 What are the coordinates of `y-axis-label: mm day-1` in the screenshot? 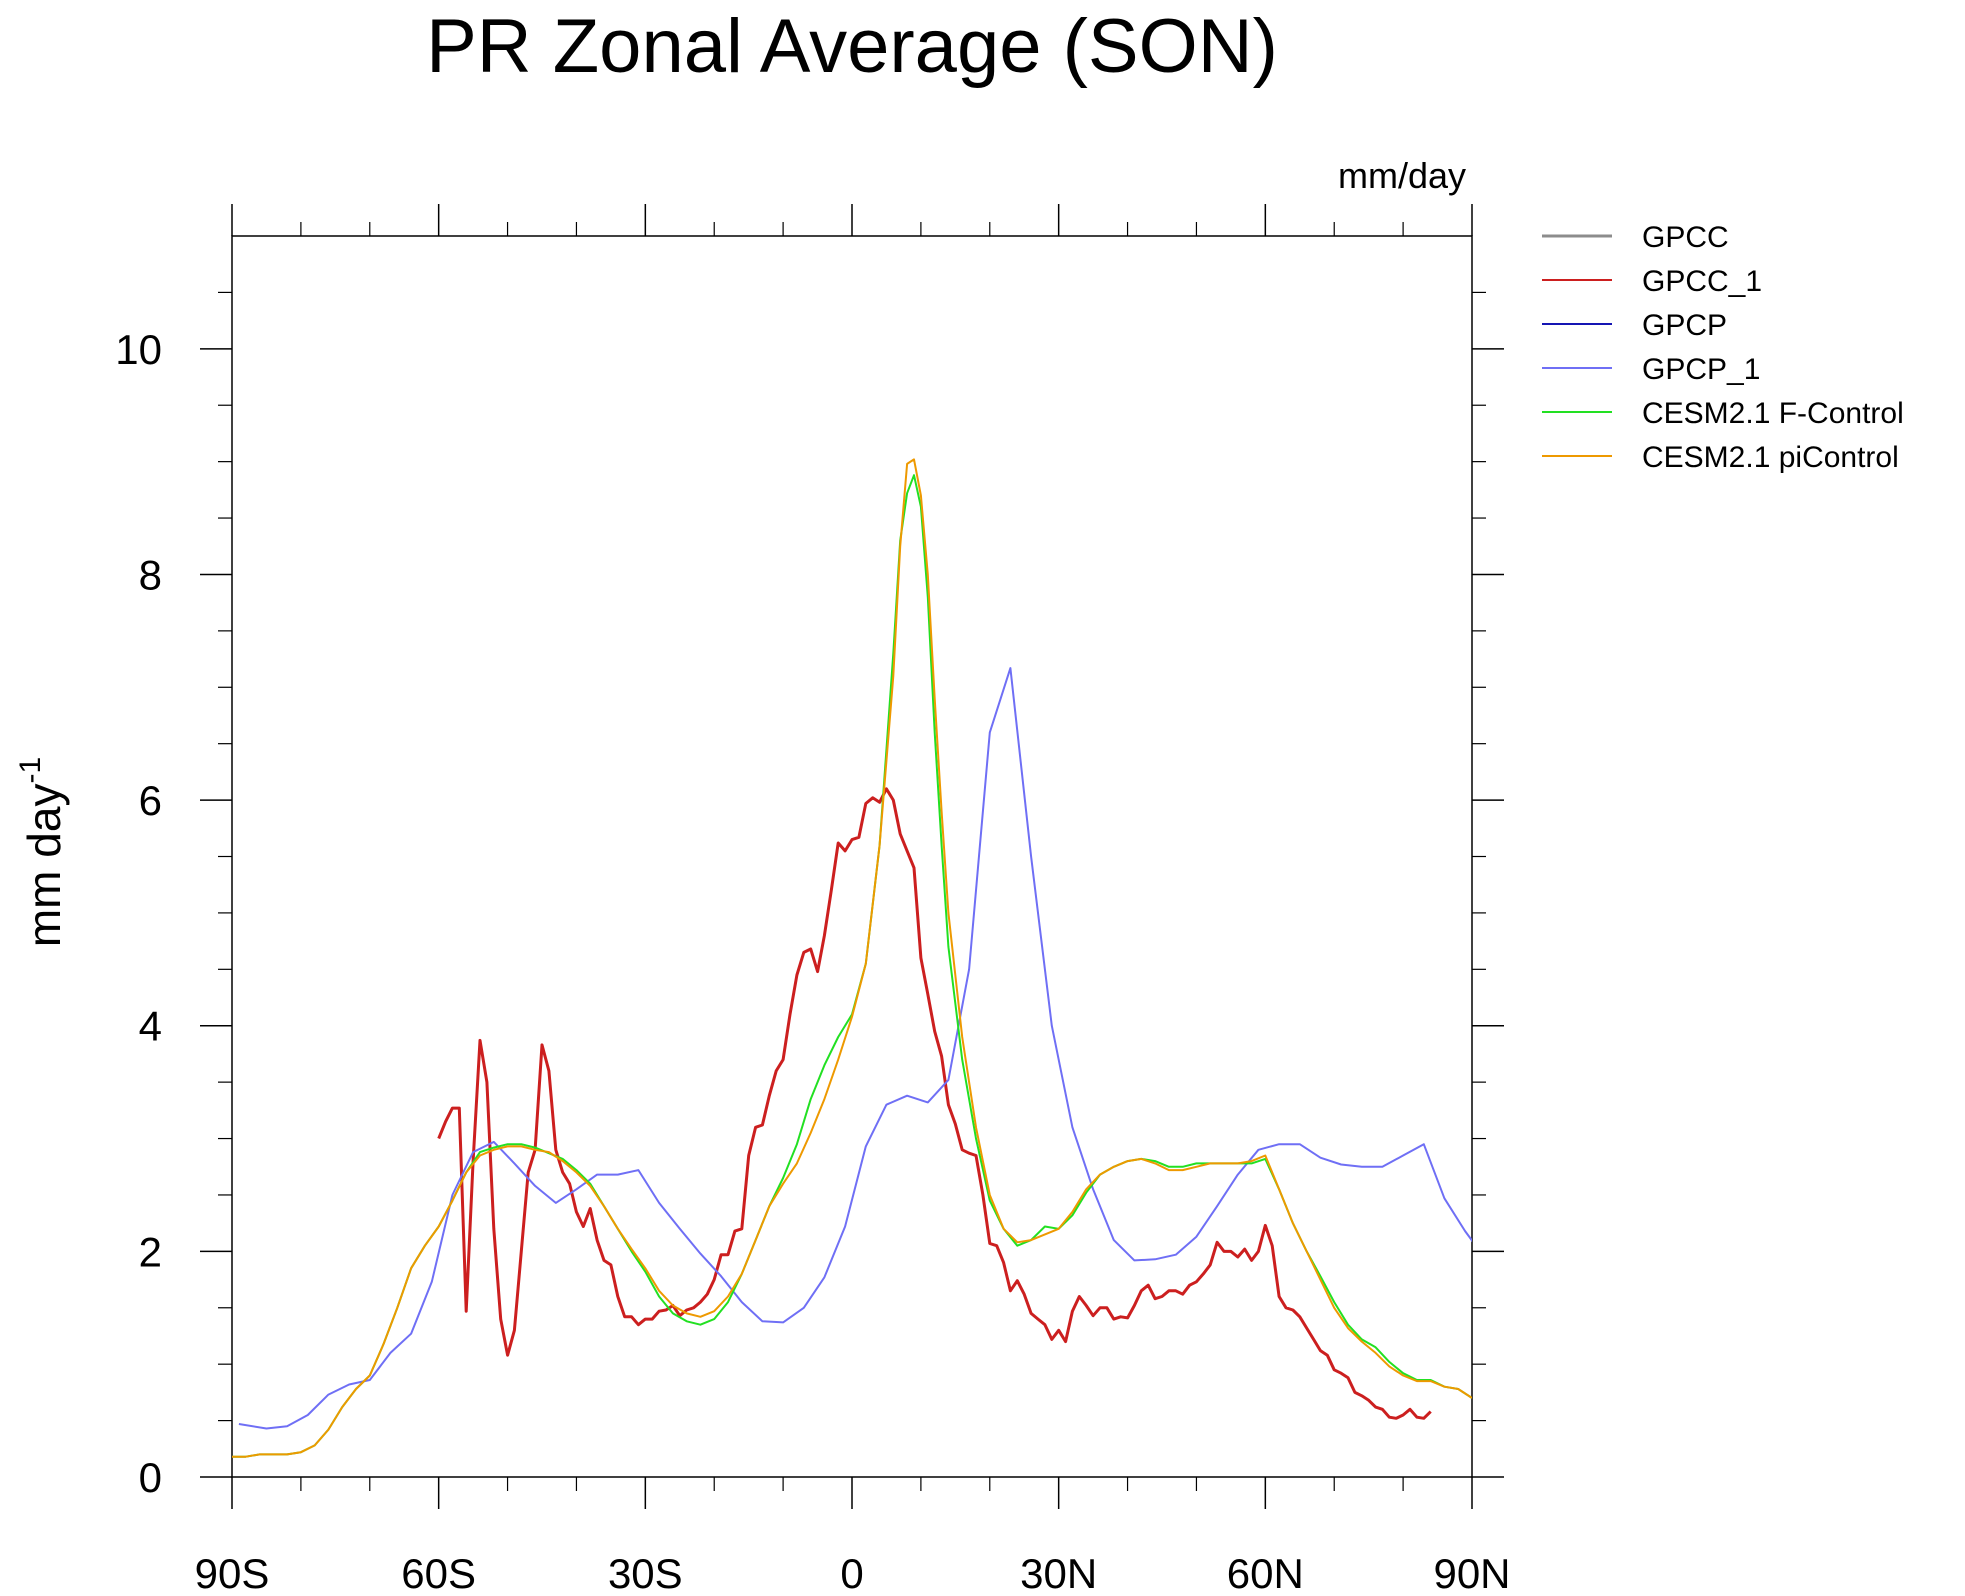 It's located at (42, 852).